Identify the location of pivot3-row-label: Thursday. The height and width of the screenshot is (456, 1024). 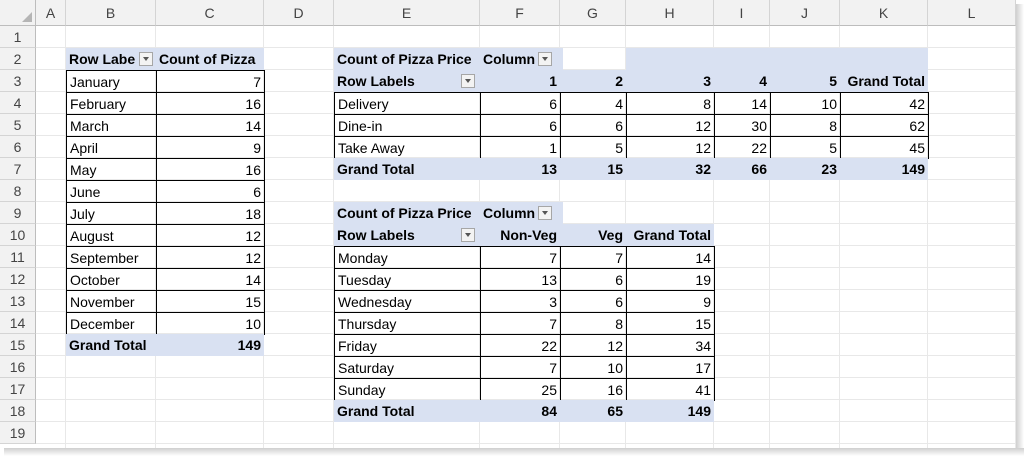
(407, 323).